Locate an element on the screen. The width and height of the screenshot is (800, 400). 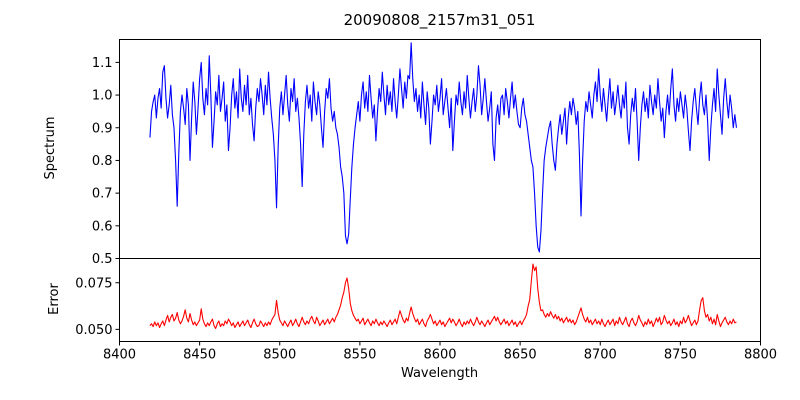
error-line is located at coordinates (443, 296).